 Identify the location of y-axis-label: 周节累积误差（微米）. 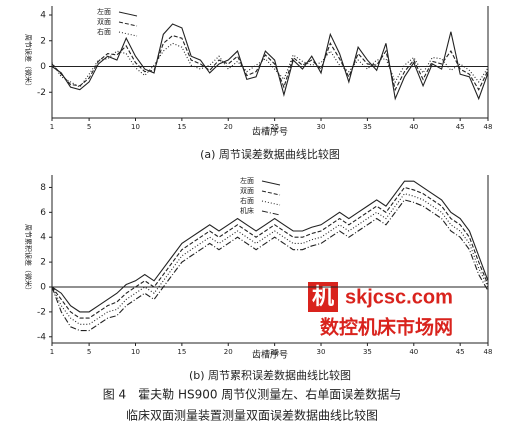
(28, 259).